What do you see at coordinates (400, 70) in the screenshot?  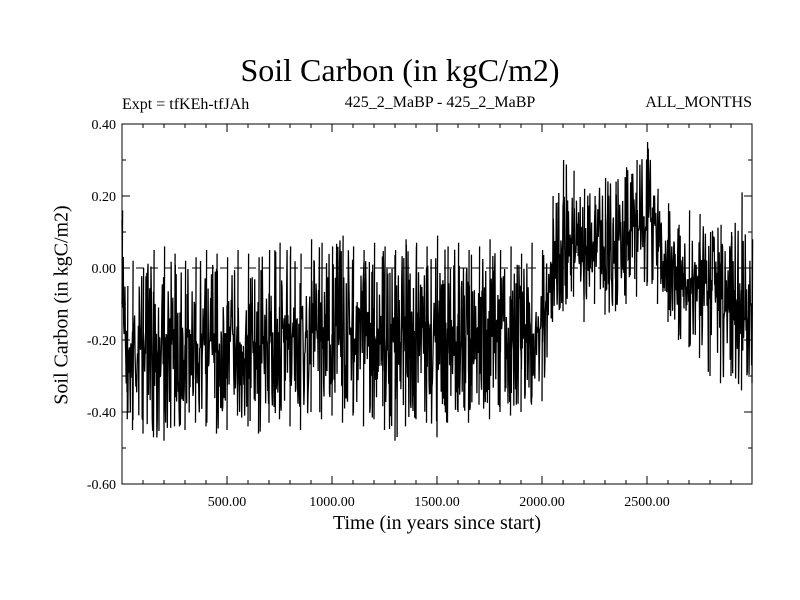 I see `chart-title: Soil Carbon (in kgC/m2)` at bounding box center [400, 70].